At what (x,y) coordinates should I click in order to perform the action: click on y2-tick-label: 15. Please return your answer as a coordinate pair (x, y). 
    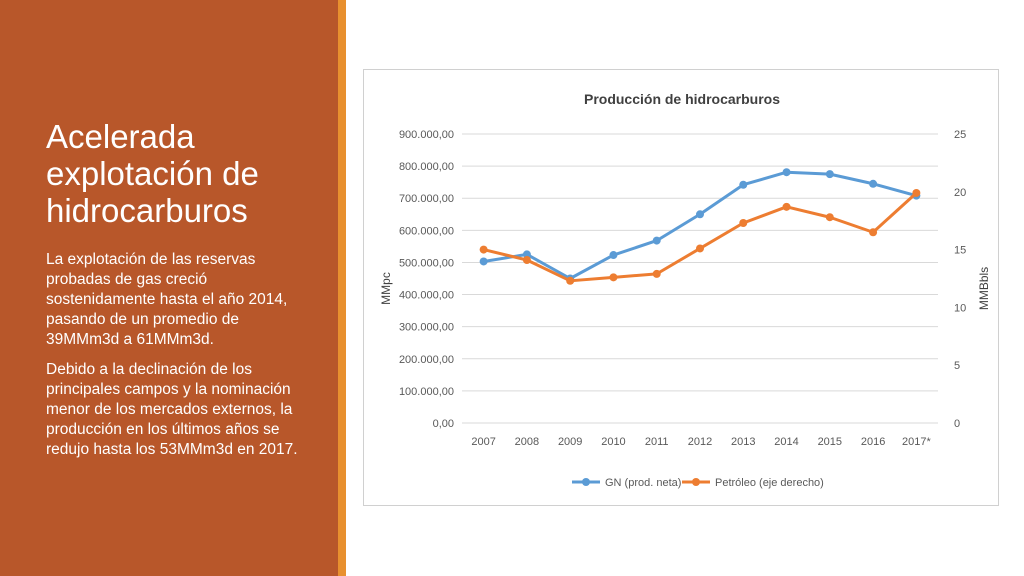
    Looking at the image, I should click on (960, 251).